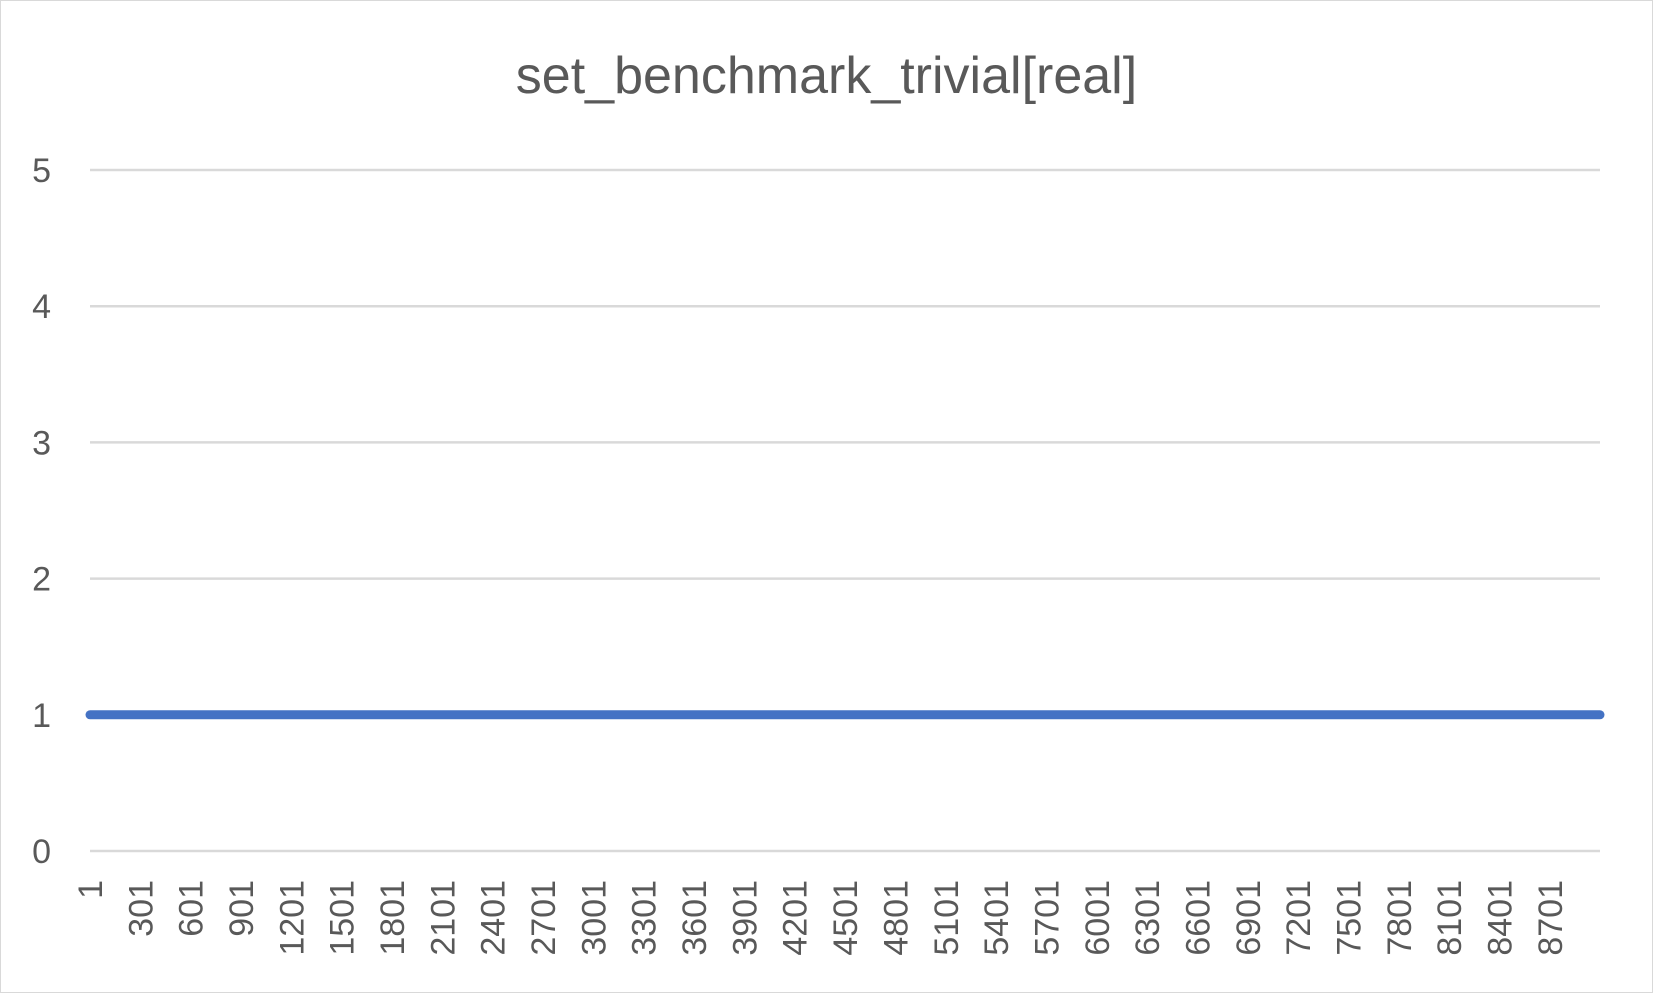  What do you see at coordinates (997, 918) in the screenshot?
I see `x-tick-label: 5401` at bounding box center [997, 918].